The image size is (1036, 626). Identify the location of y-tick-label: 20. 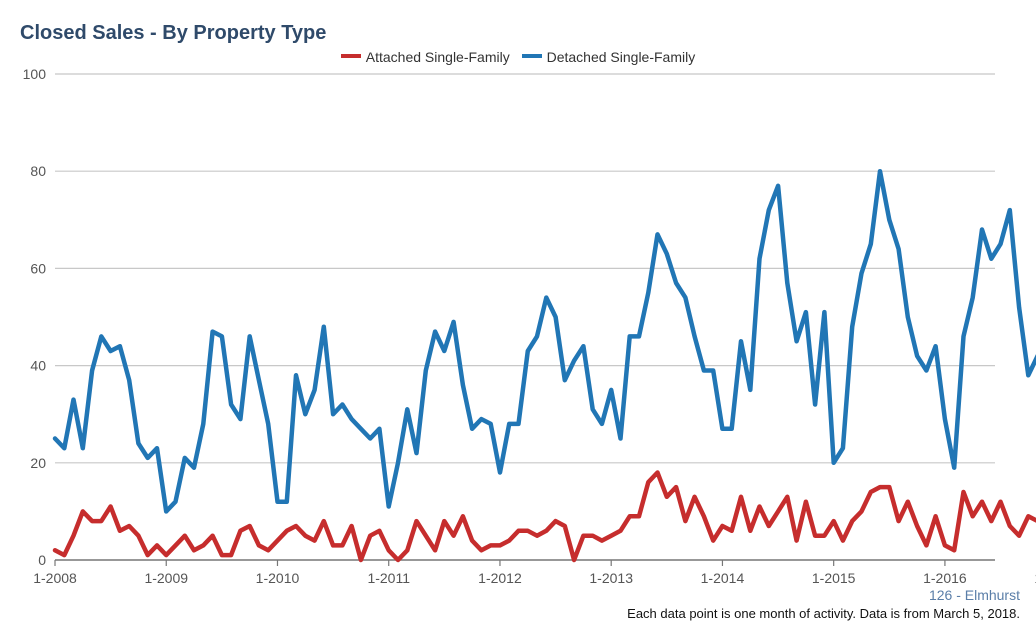
(38, 463).